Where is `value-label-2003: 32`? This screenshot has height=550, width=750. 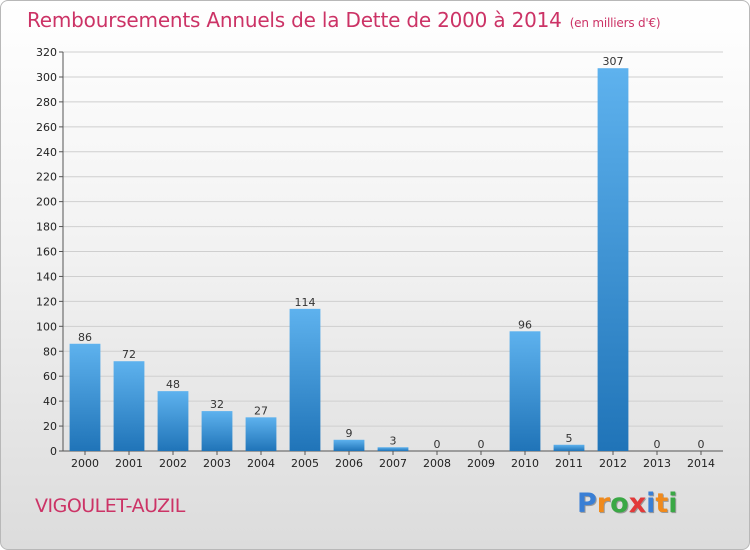
value-label-2003: 32 is located at coordinates (217, 404).